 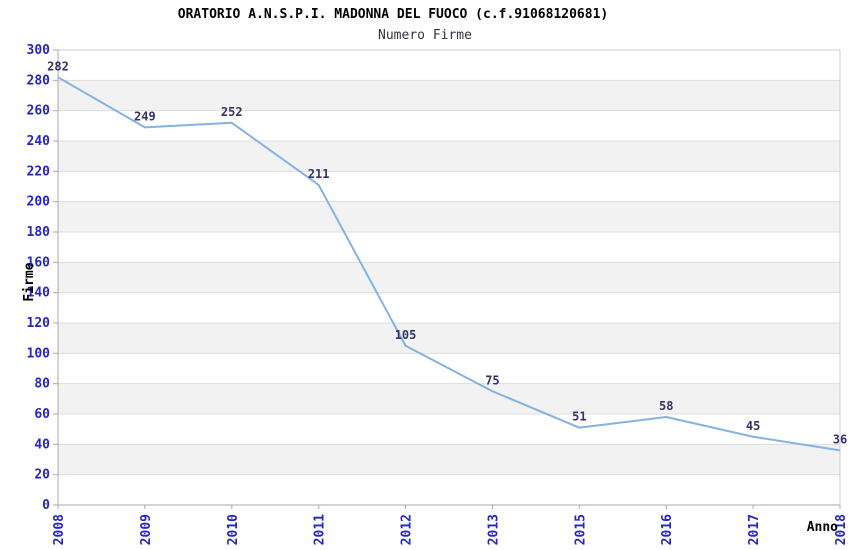 I want to click on x-tick-labels-group: 2008 2009 2010 2011 2012 2013 2015 2016 2017 2018, so click(x=450, y=529).